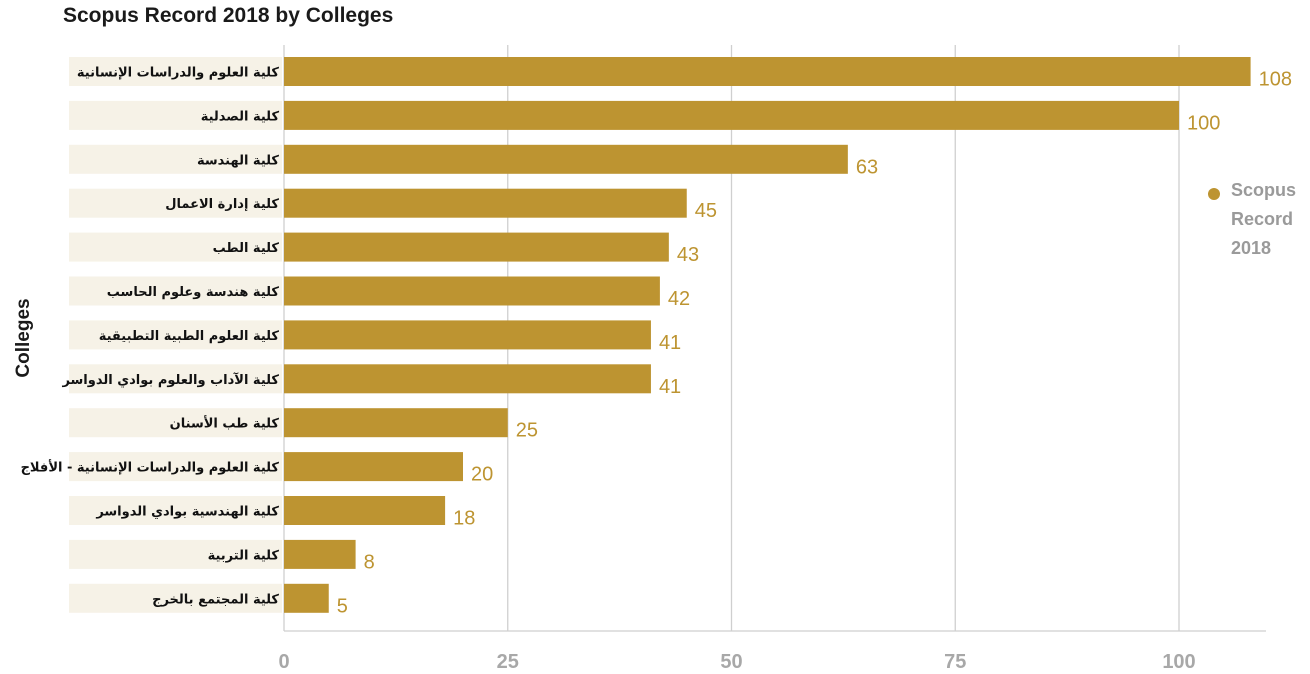 This screenshot has width=1310, height=674. I want to click on category-bands, so click(175, 335).